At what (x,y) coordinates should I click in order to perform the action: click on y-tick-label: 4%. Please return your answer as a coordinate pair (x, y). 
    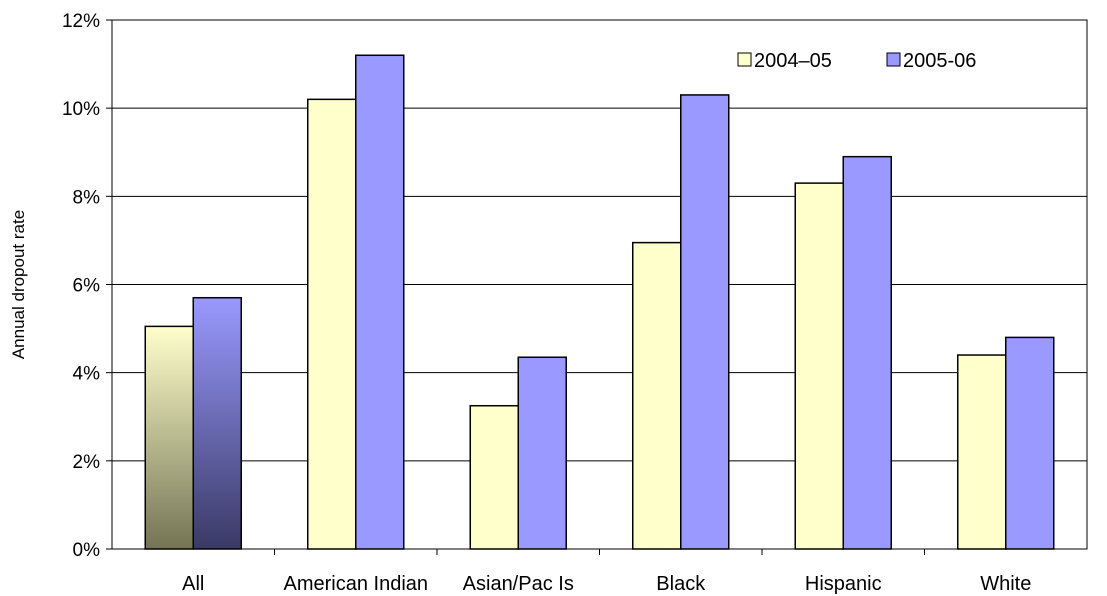
    Looking at the image, I should click on (87, 374).